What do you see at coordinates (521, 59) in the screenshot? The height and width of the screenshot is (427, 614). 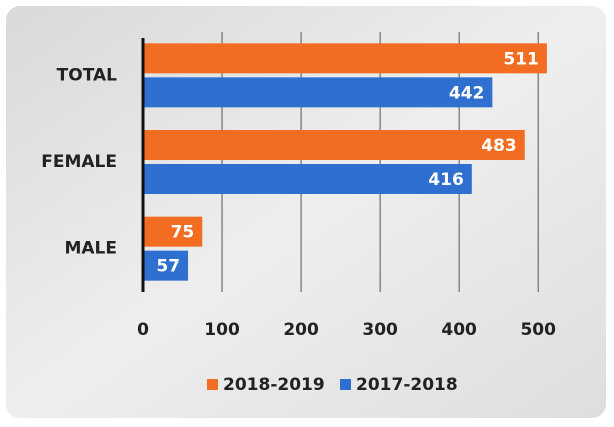 I see `data-label: 511` at bounding box center [521, 59].